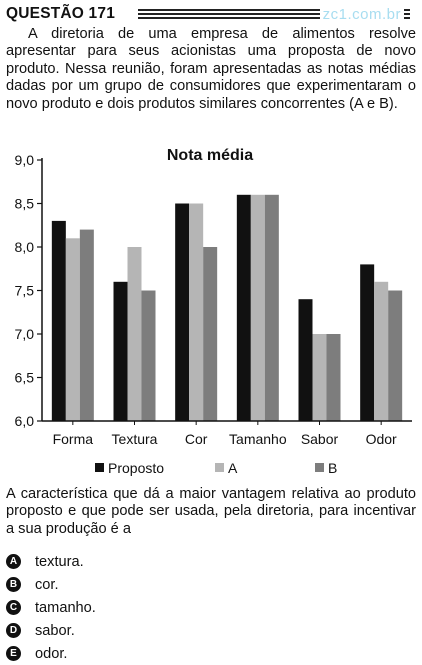 This screenshot has height=665, width=422. What do you see at coordinates (367, 342) in the screenshot?
I see `bar-odor-proposto` at bounding box center [367, 342].